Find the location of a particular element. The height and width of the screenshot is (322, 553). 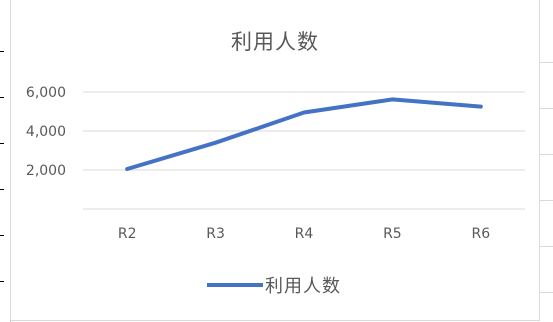

x-tick-label: R3 is located at coordinates (215, 234).